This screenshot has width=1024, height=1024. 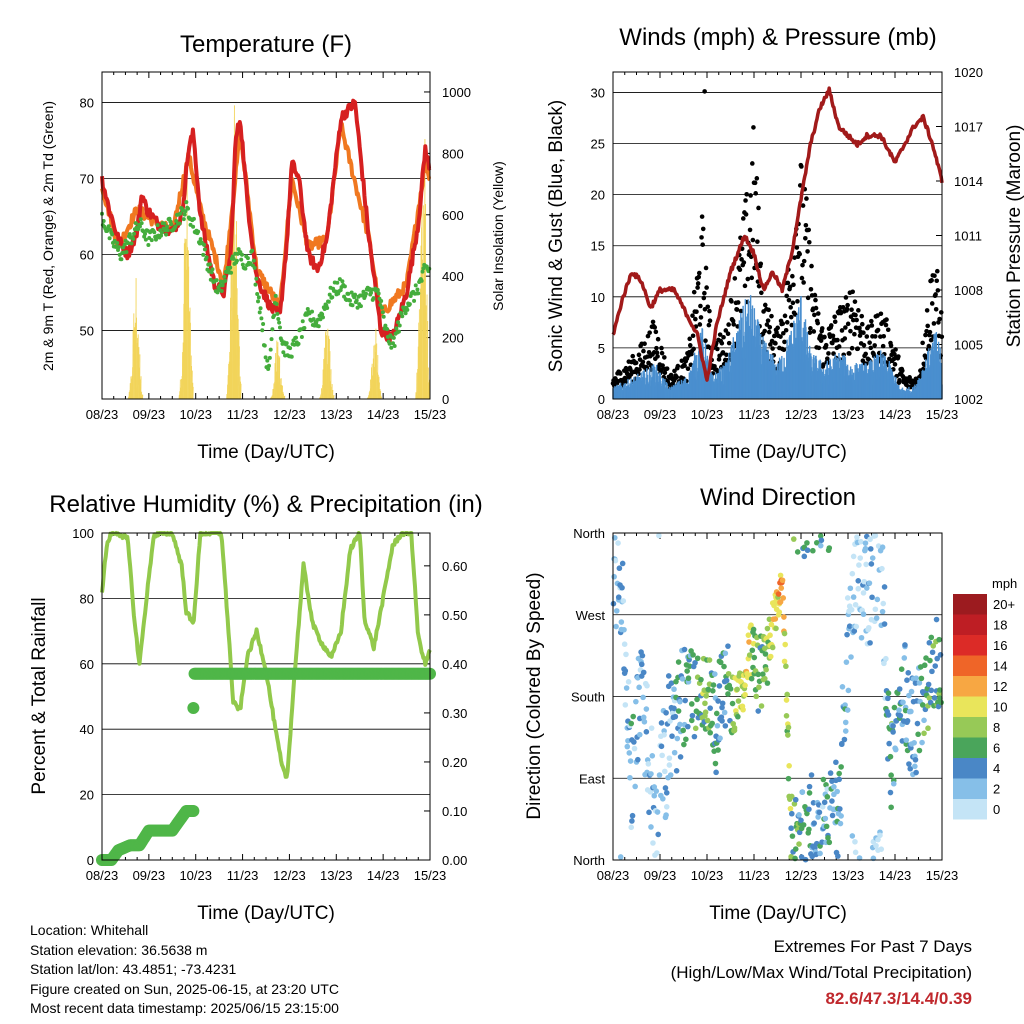 I want to click on y-tick-label: 20, so click(x=87, y=795).